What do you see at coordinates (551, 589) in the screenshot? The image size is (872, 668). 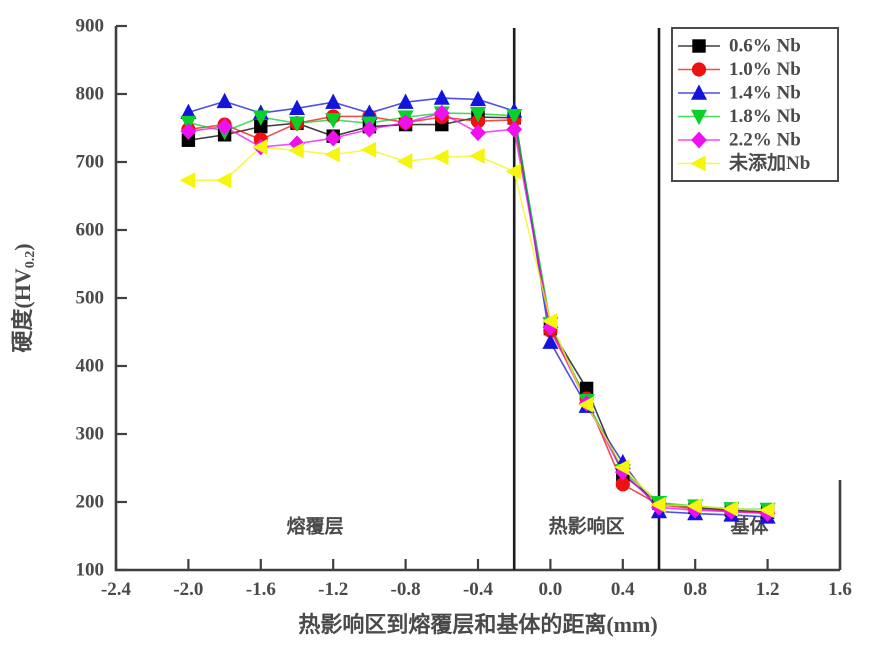 I see `x-tick-label: 0.0` at bounding box center [551, 589].